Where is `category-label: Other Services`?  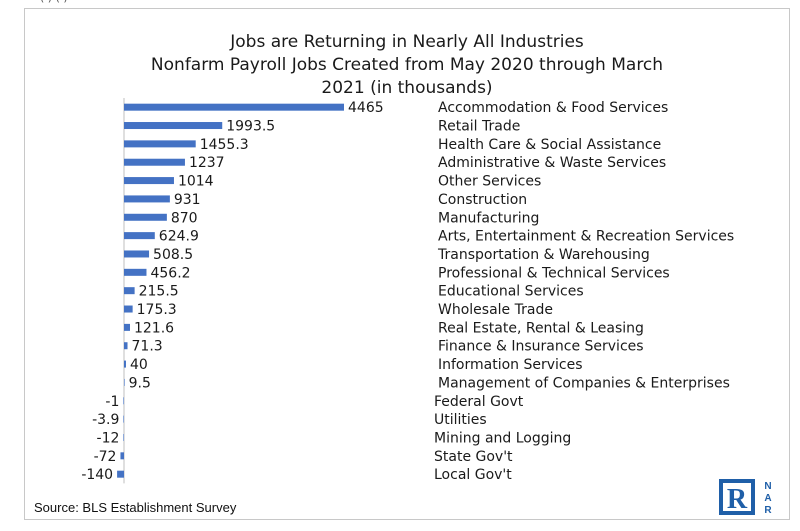
category-label: Other Services is located at coordinates (489, 182).